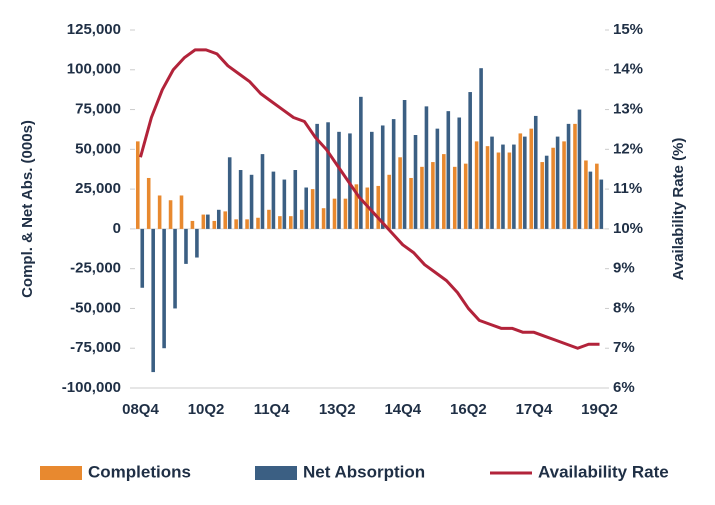 This screenshot has width=715, height=505. Describe the element at coordinates (603, 471) in the screenshot. I see `legend-label: Availability Rate` at that location.